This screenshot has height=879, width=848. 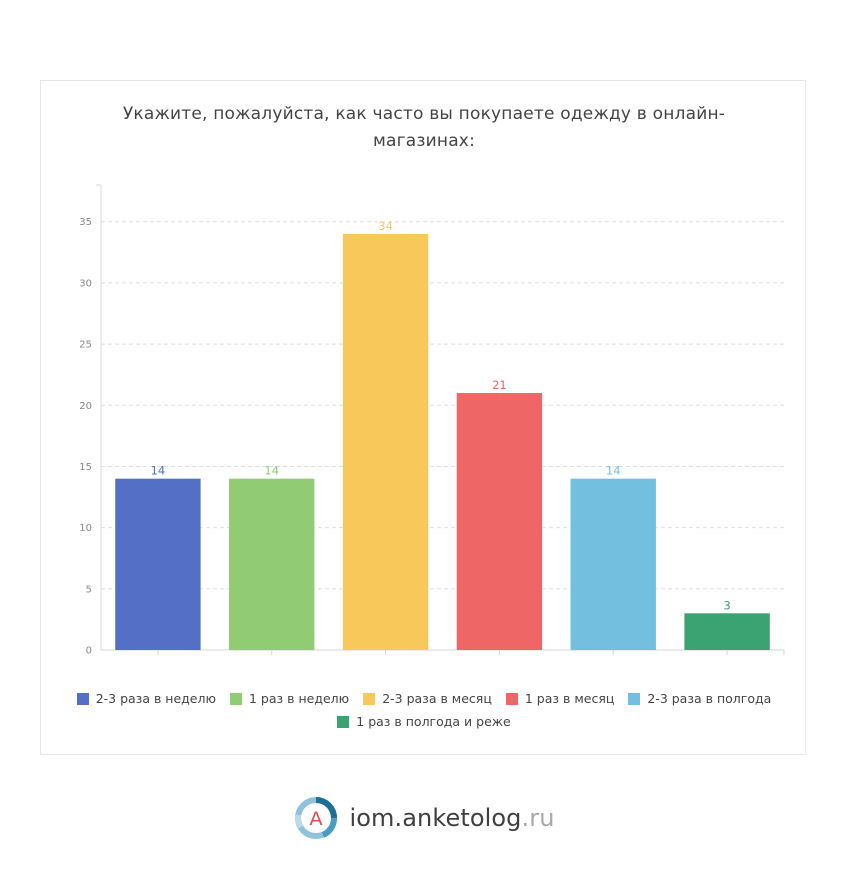 I want to click on bar-value-label: 34, so click(x=385, y=226).